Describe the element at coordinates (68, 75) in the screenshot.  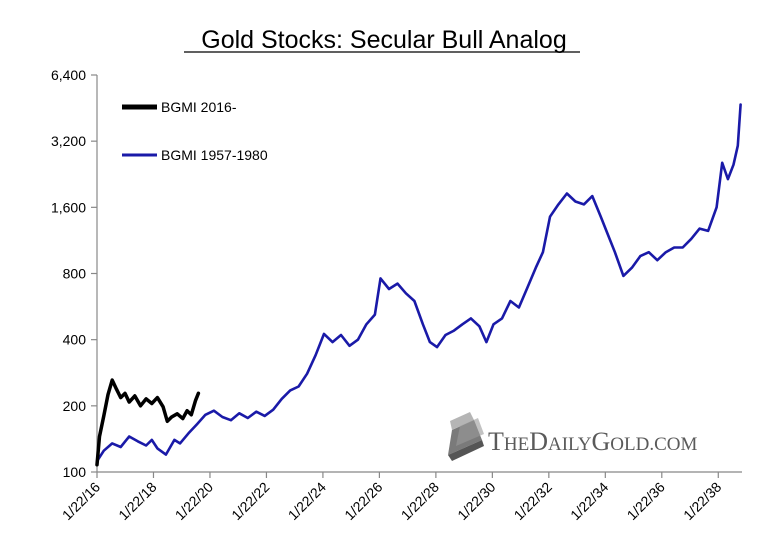
I see `y-tick-label: 6,400` at that location.